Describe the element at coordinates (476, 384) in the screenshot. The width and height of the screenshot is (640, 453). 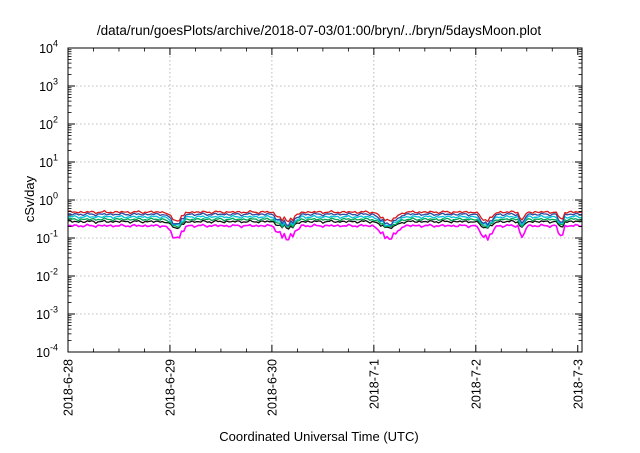
I see `x-tick-label: 2018-7-2` at that location.